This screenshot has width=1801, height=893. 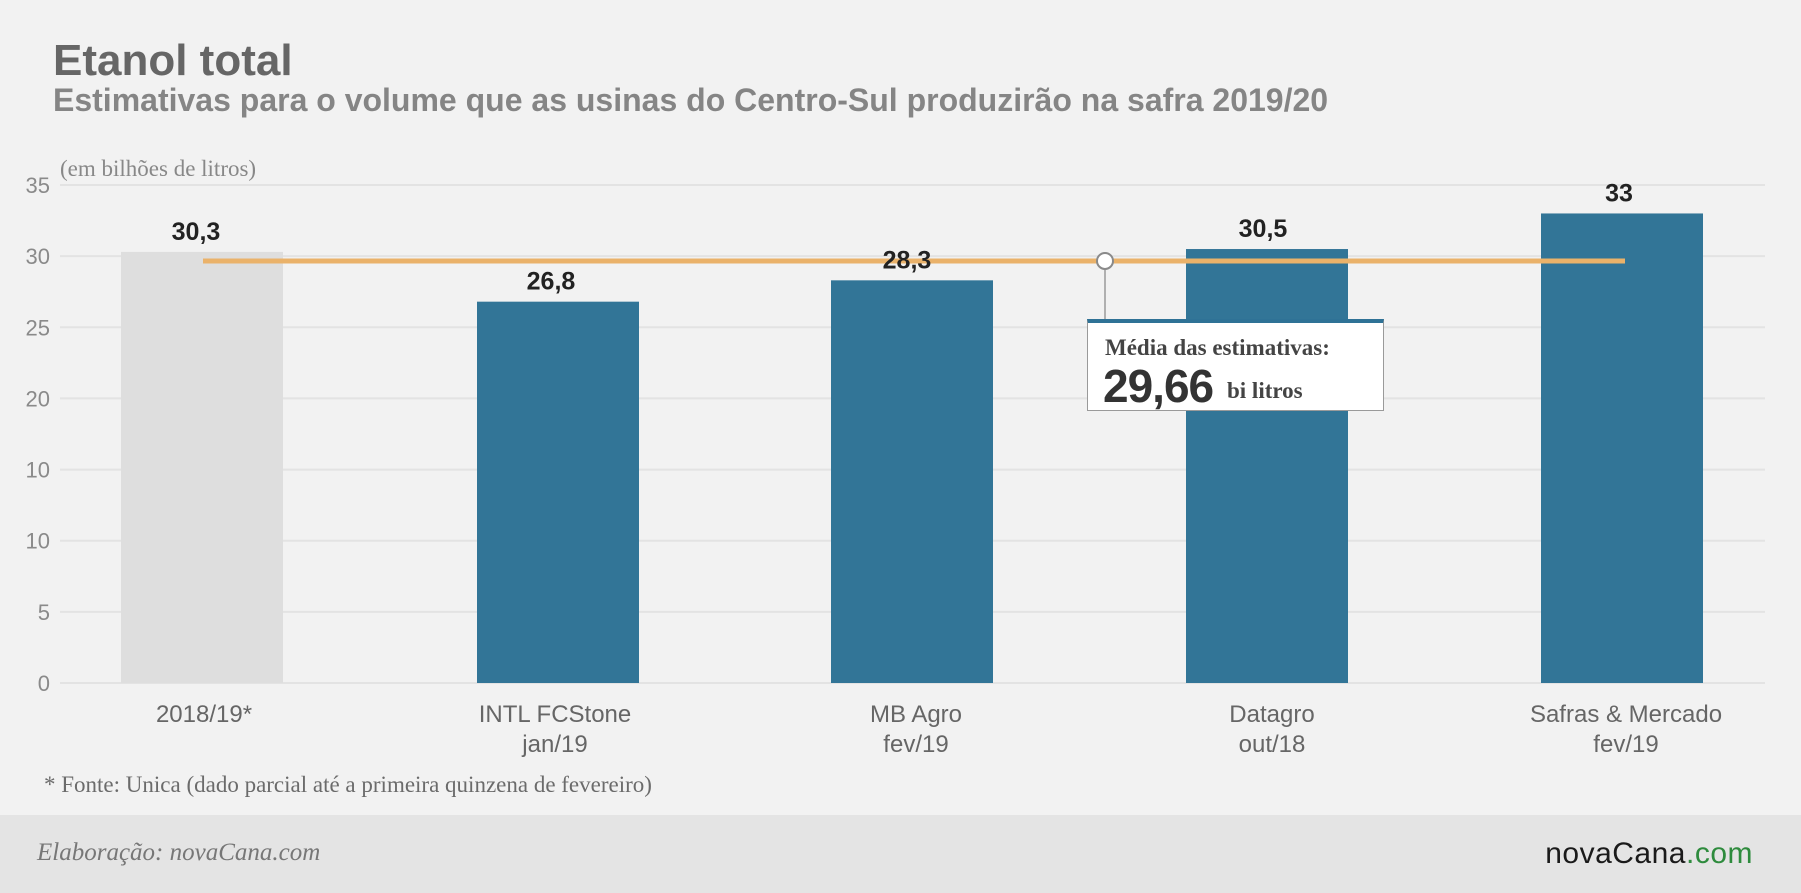 What do you see at coordinates (554, 744) in the screenshot?
I see `x-category-sublabel: jan/19` at bounding box center [554, 744].